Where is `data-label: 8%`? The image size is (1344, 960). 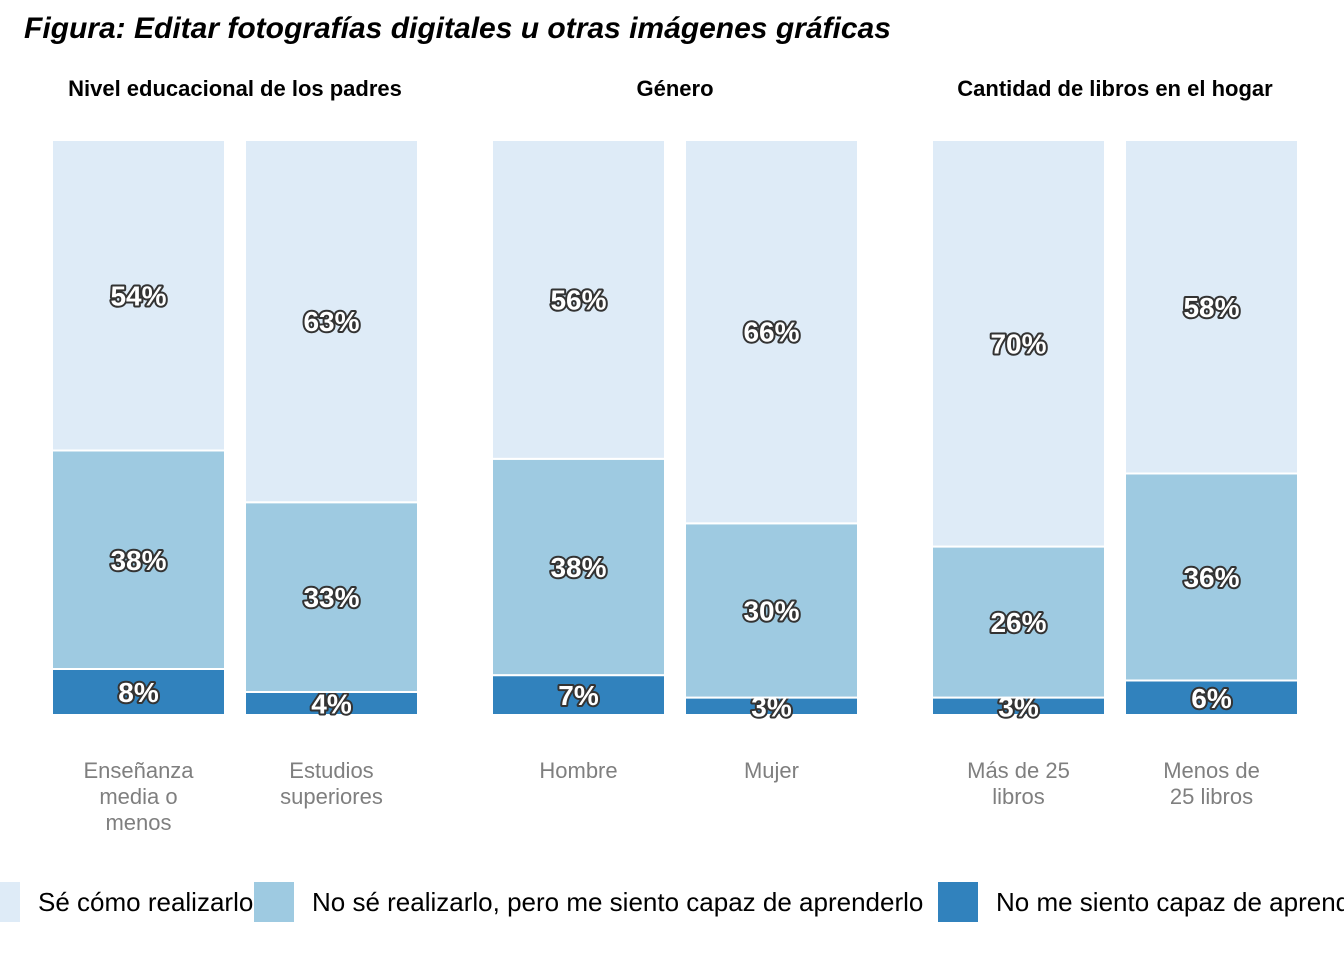 data-label: 8% is located at coordinates (138, 692).